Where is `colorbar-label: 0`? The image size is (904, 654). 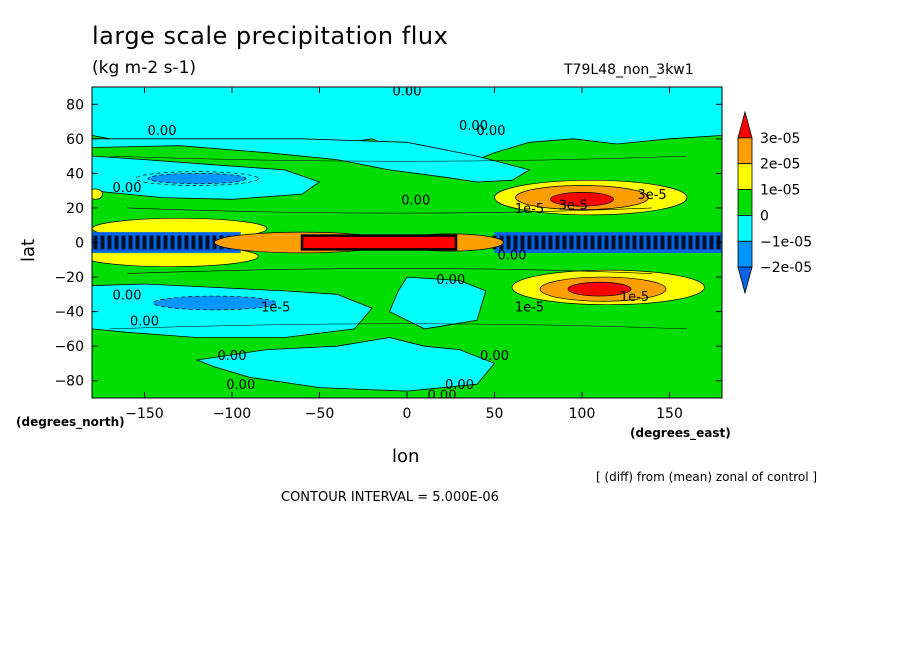 colorbar-label: 0 is located at coordinates (764, 216).